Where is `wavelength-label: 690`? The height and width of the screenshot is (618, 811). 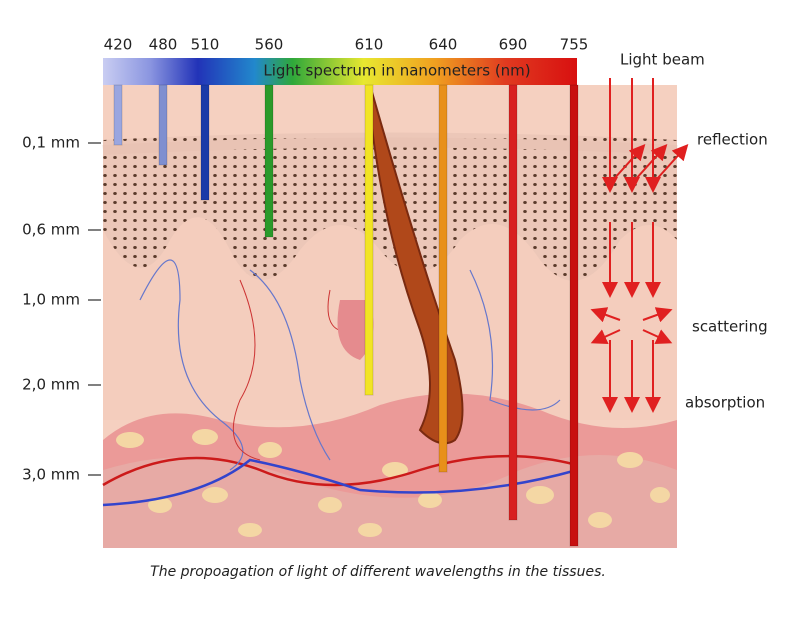
wavelength-label: 690 is located at coordinates (513, 45).